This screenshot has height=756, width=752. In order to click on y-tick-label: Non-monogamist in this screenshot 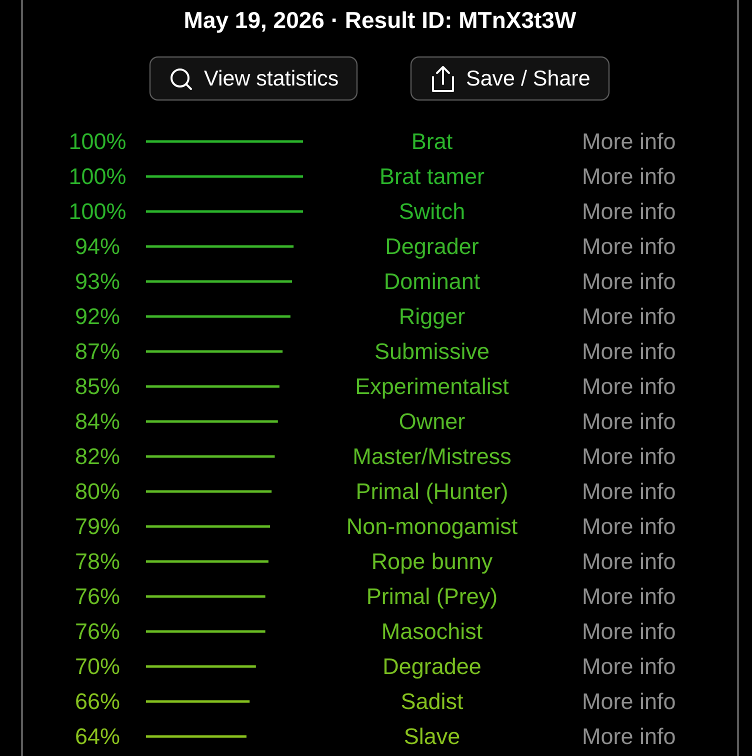, I will do `click(432, 526)`.